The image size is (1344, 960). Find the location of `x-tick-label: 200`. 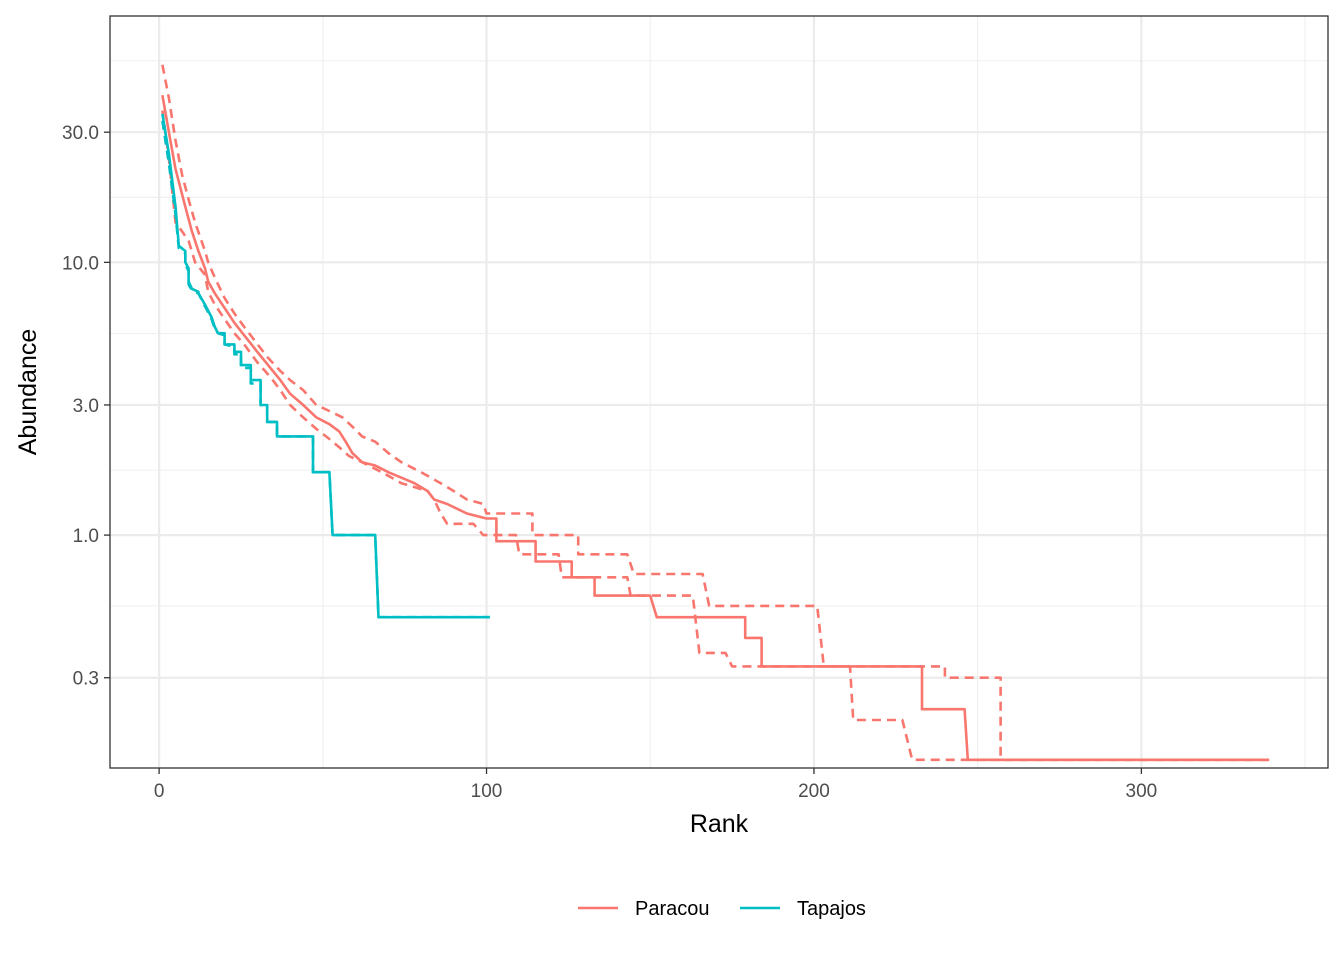

x-tick-label: 200 is located at coordinates (814, 791).